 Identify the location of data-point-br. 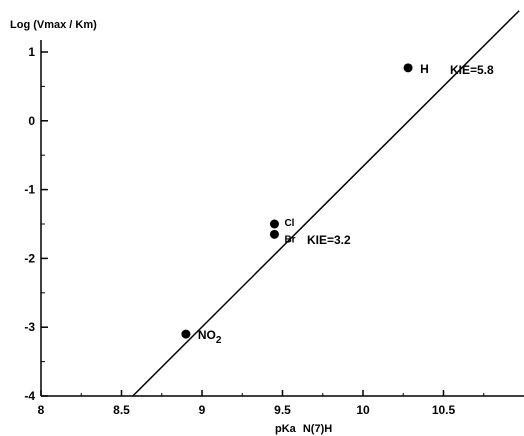
(274, 234).